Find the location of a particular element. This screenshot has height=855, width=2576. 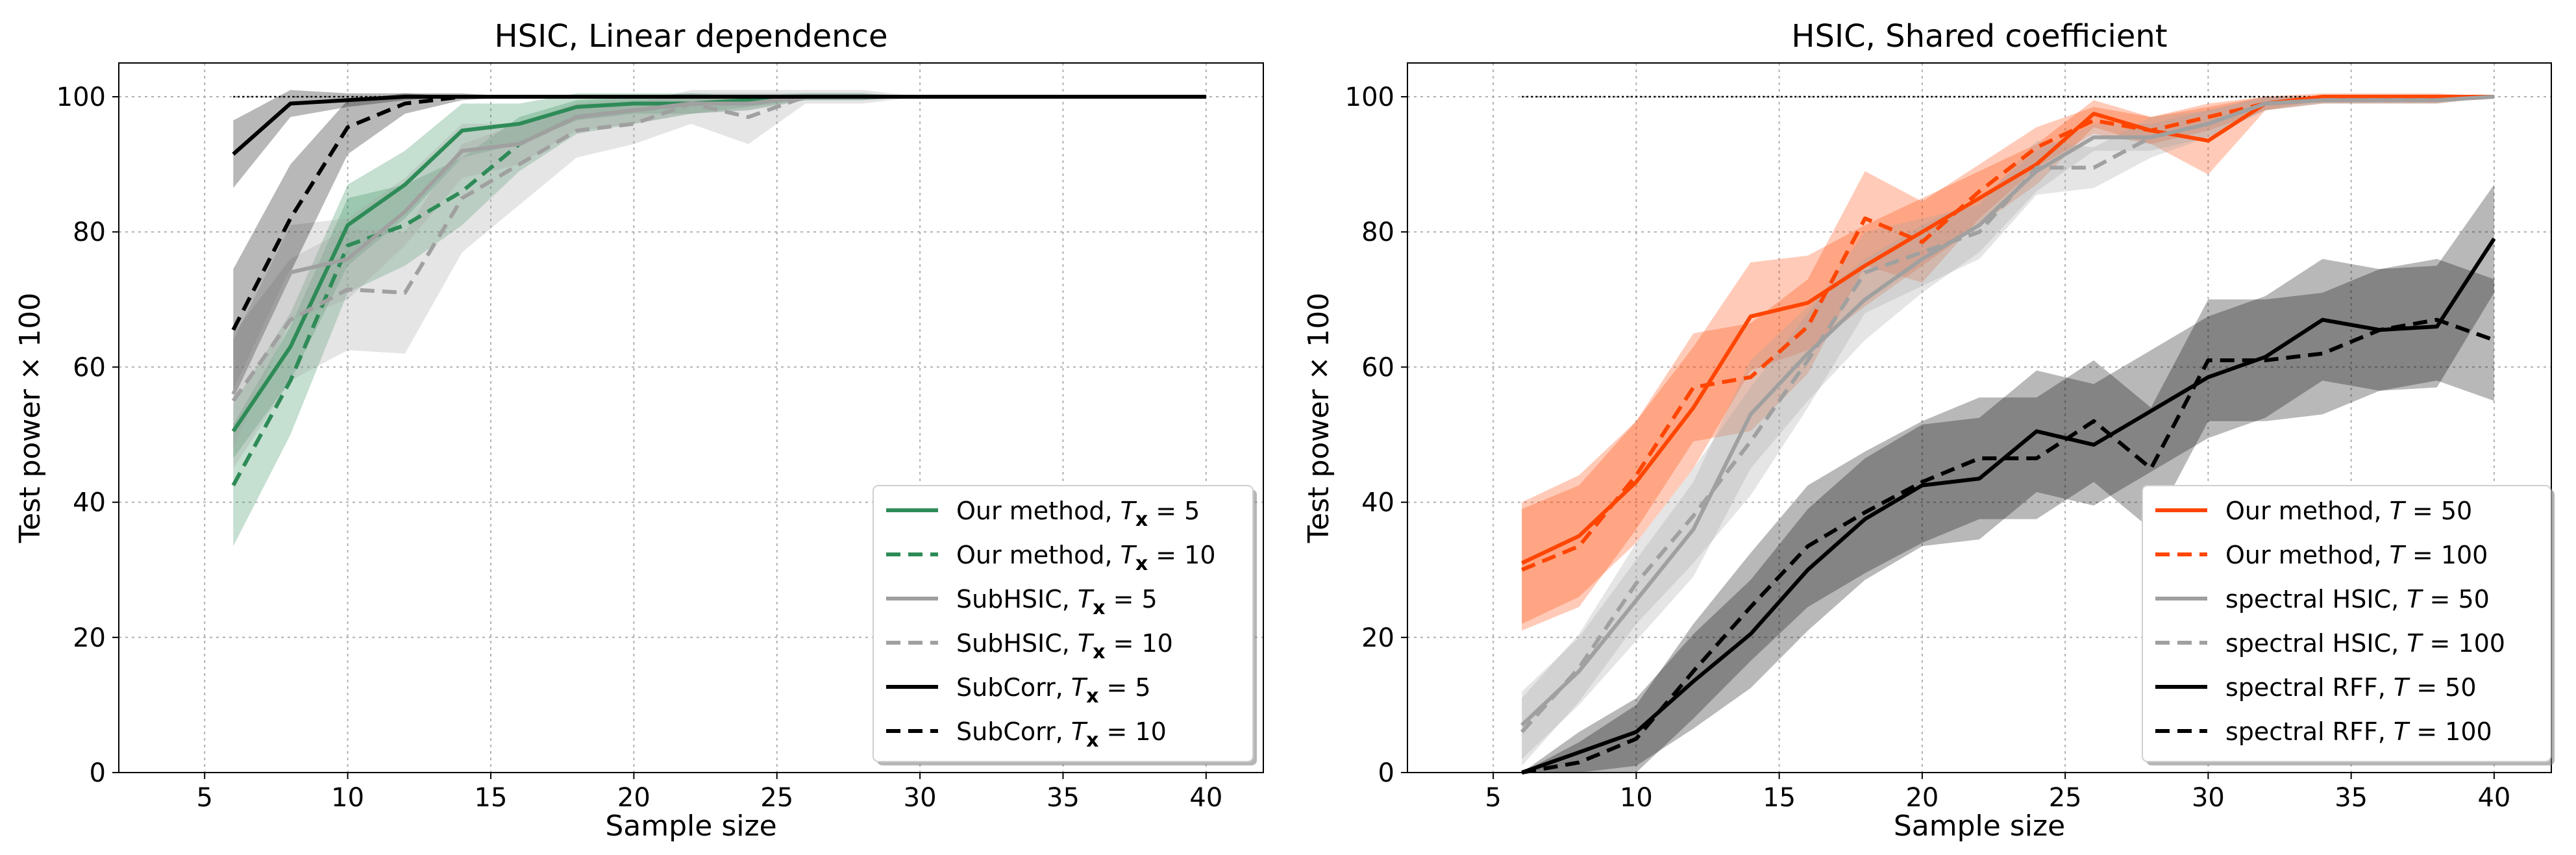

legend-entry-label: SubCorr, Tx = 5 is located at coordinates (1053, 690).